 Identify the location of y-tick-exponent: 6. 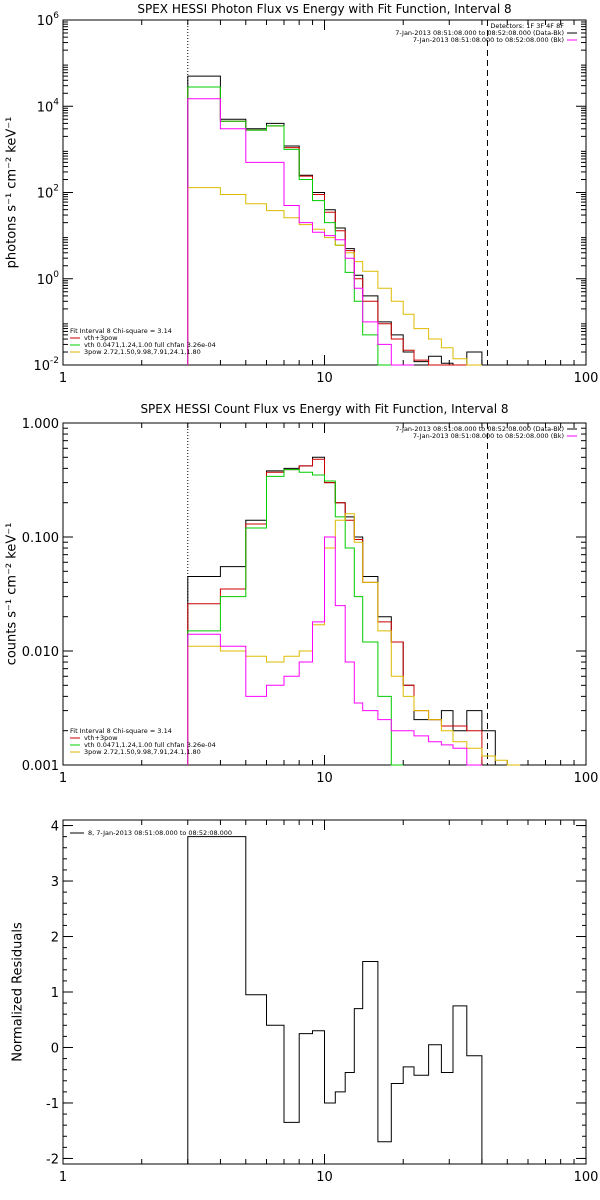
(56, 16).